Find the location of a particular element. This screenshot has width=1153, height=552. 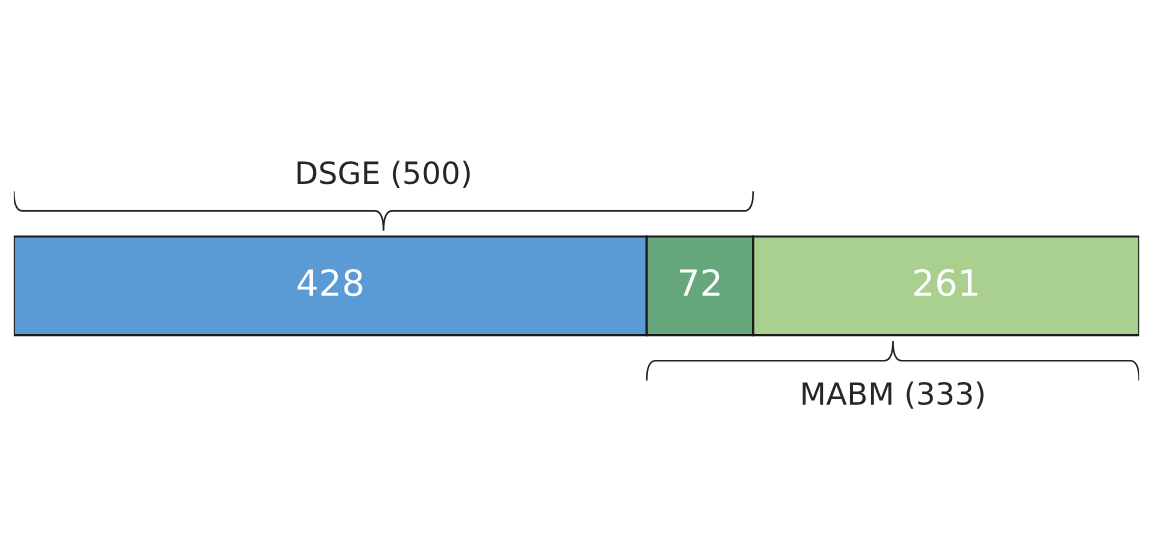

data-label: 428 is located at coordinates (330, 283).